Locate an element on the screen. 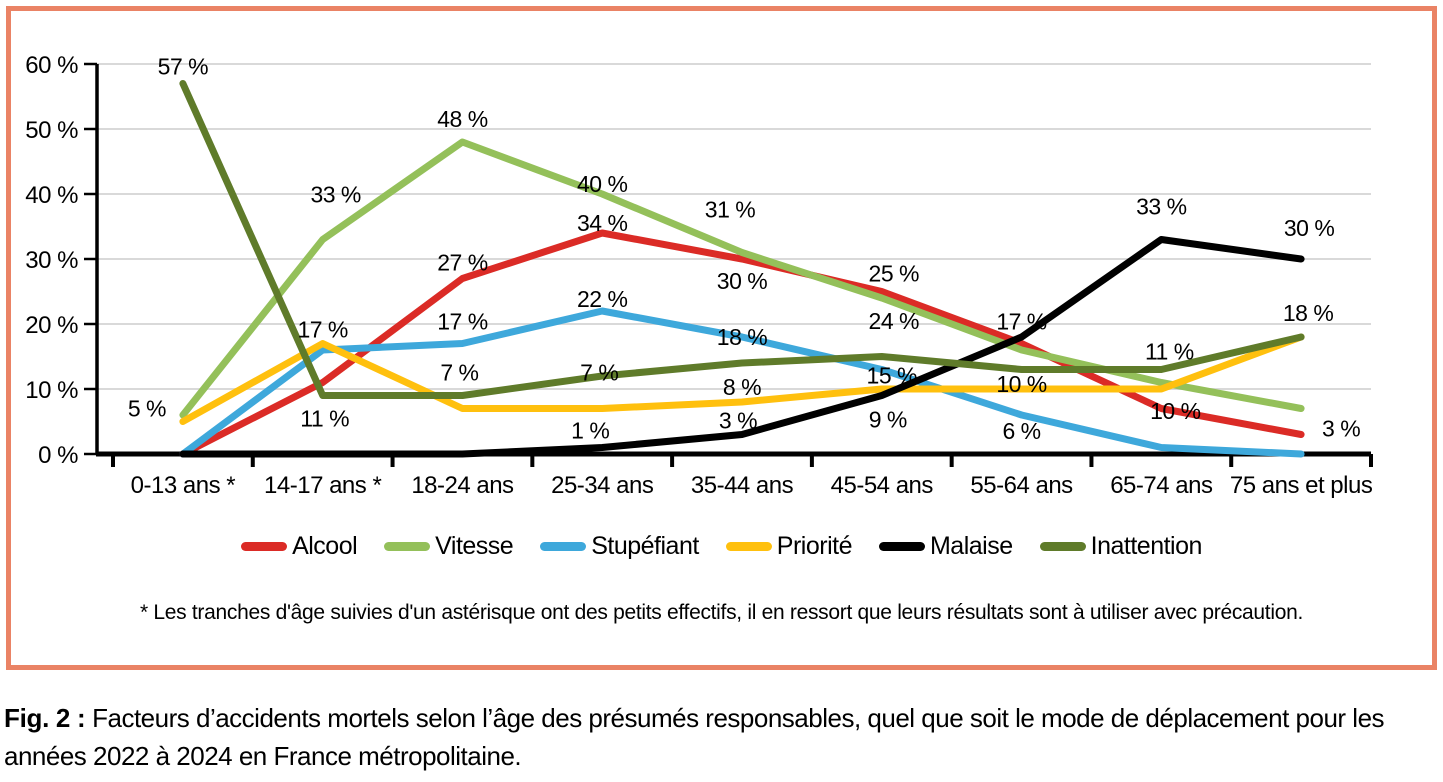 This screenshot has height=782, width=1443. legend-item-malaise: Malaise is located at coordinates (945, 546).